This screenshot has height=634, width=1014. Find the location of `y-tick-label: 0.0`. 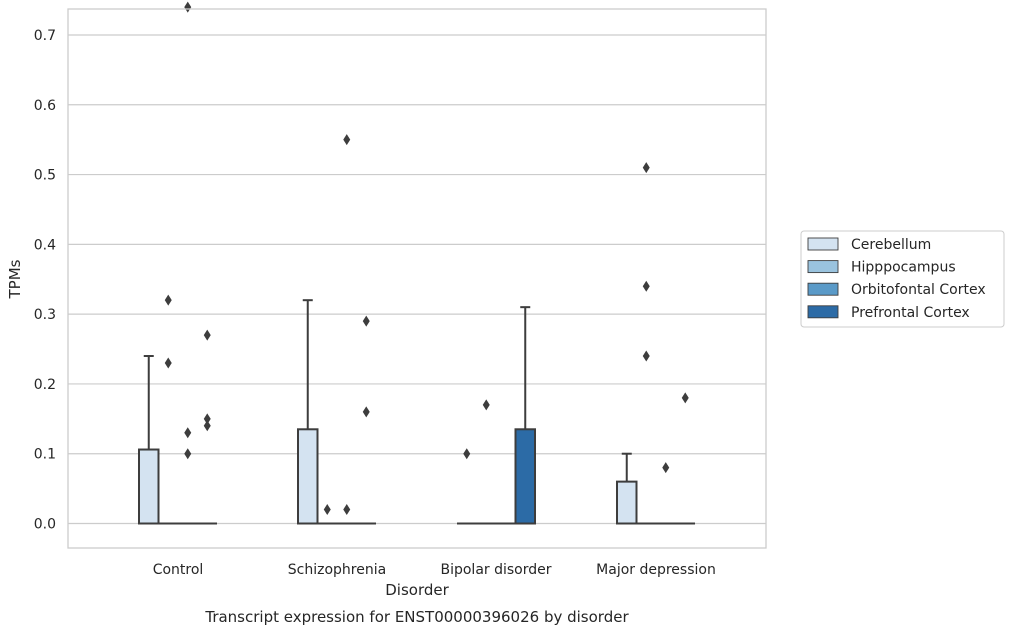

y-tick-label: 0.0 is located at coordinates (45, 525).